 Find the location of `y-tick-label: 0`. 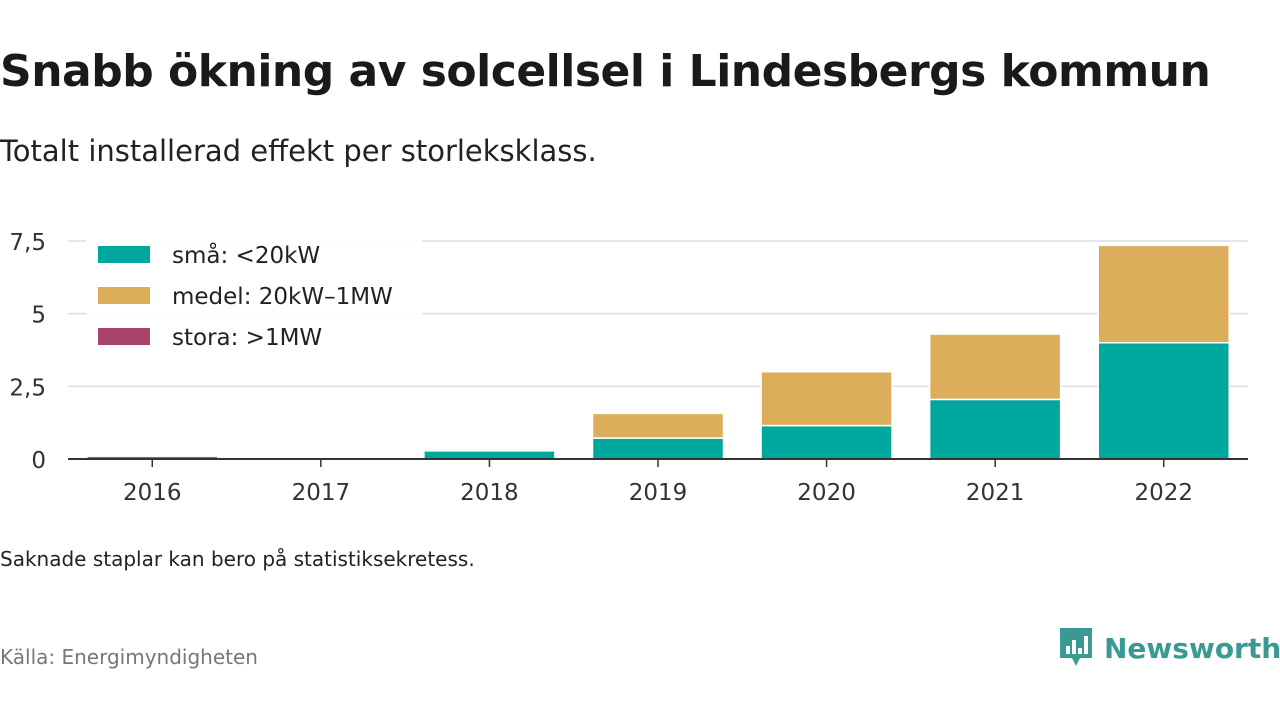

y-tick-label: 0 is located at coordinates (38, 461).